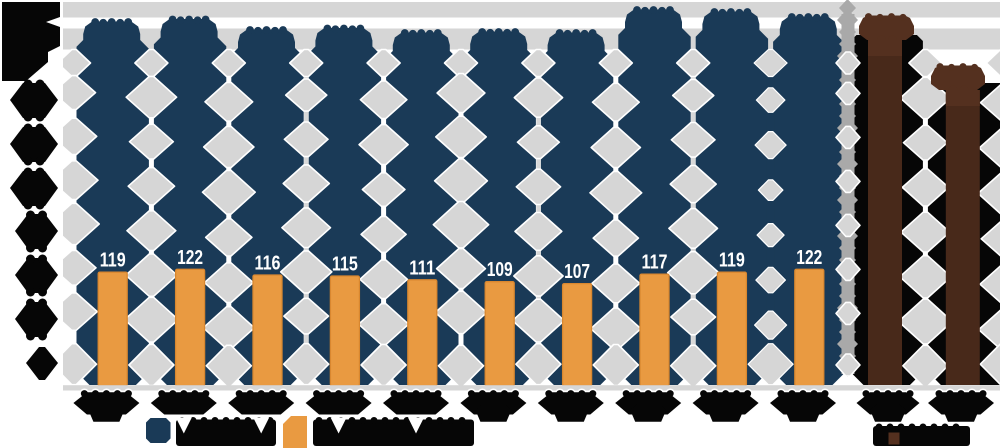 This screenshot has height=448, width=1000. What do you see at coordinates (345, 264) in the screenshot?
I see `svg-text: 115` at bounding box center [345, 264].